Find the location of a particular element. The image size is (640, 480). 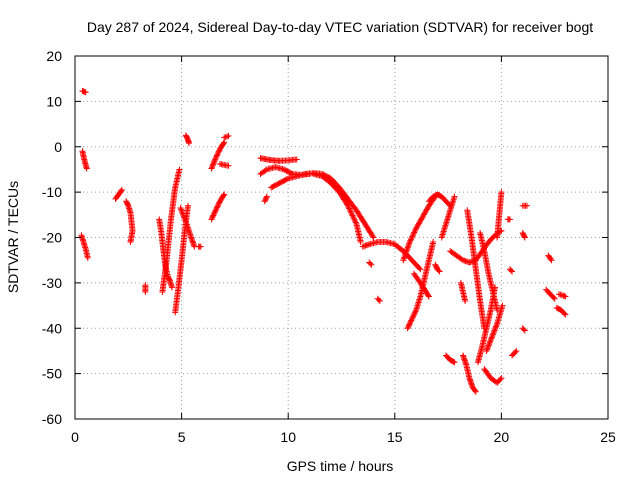

series-arc-i2 is located at coordinates (463, 292).